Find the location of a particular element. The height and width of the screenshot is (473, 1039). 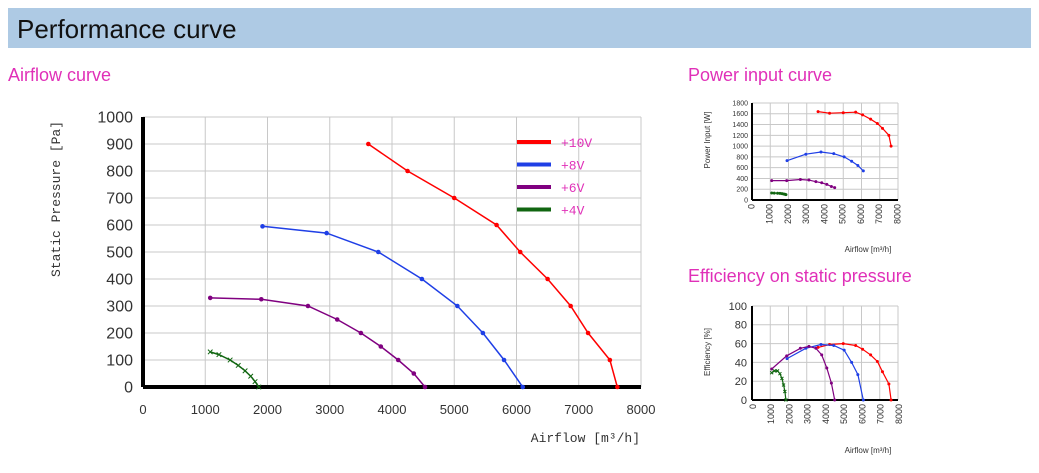

y-tick-label: 60 is located at coordinates (741, 344).